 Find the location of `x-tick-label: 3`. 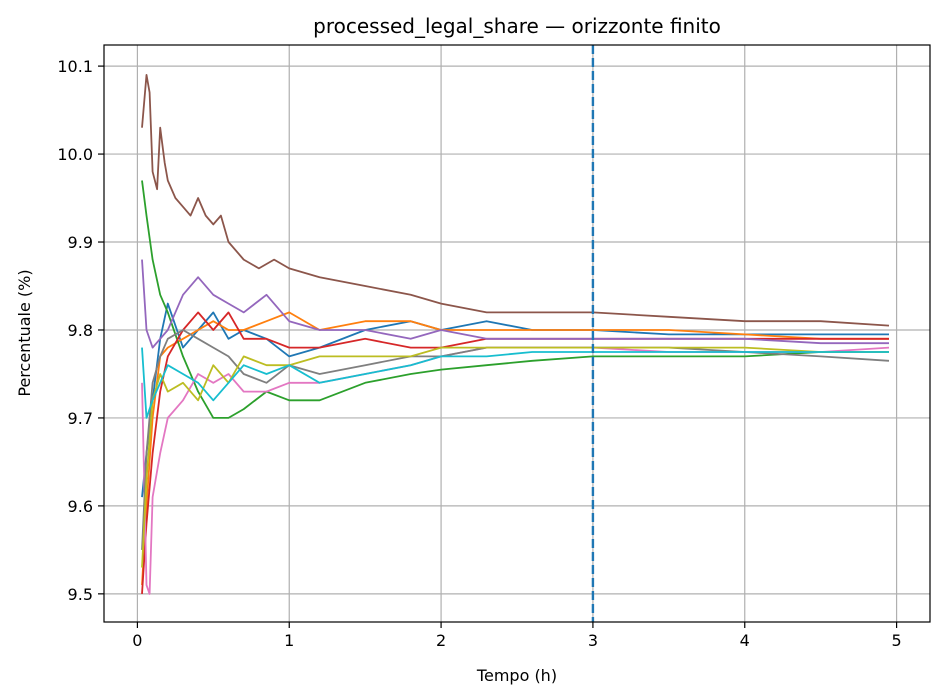

x-tick-label: 3 is located at coordinates (593, 640).